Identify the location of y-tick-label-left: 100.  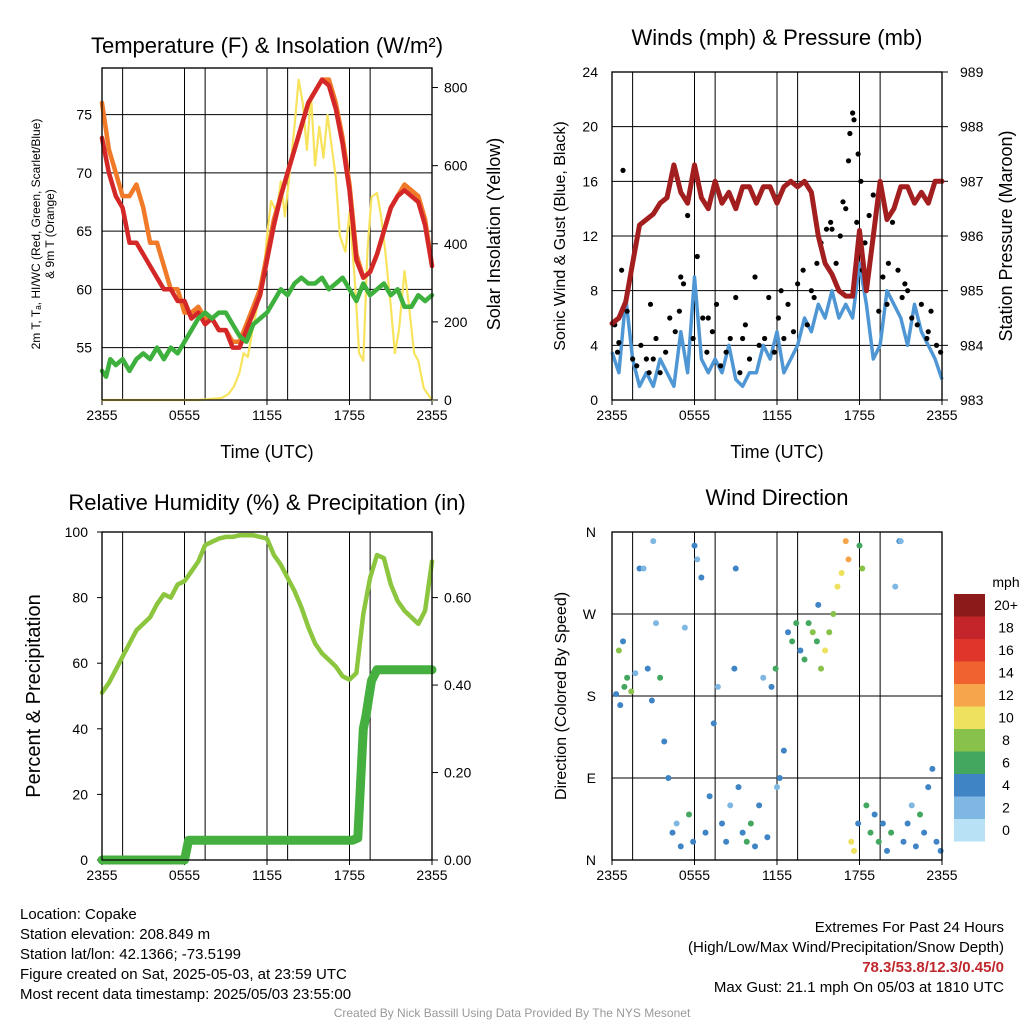
(77, 532).